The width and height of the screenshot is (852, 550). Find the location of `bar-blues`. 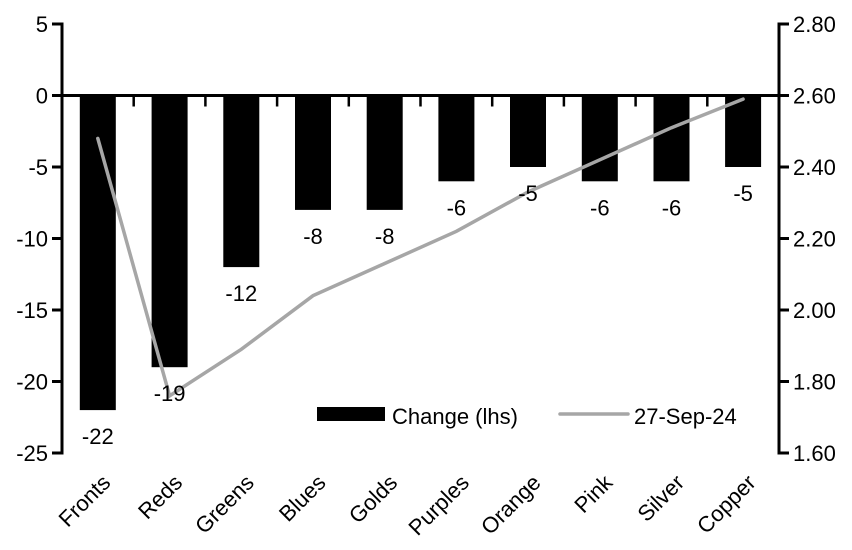

bar-blues is located at coordinates (313, 152).